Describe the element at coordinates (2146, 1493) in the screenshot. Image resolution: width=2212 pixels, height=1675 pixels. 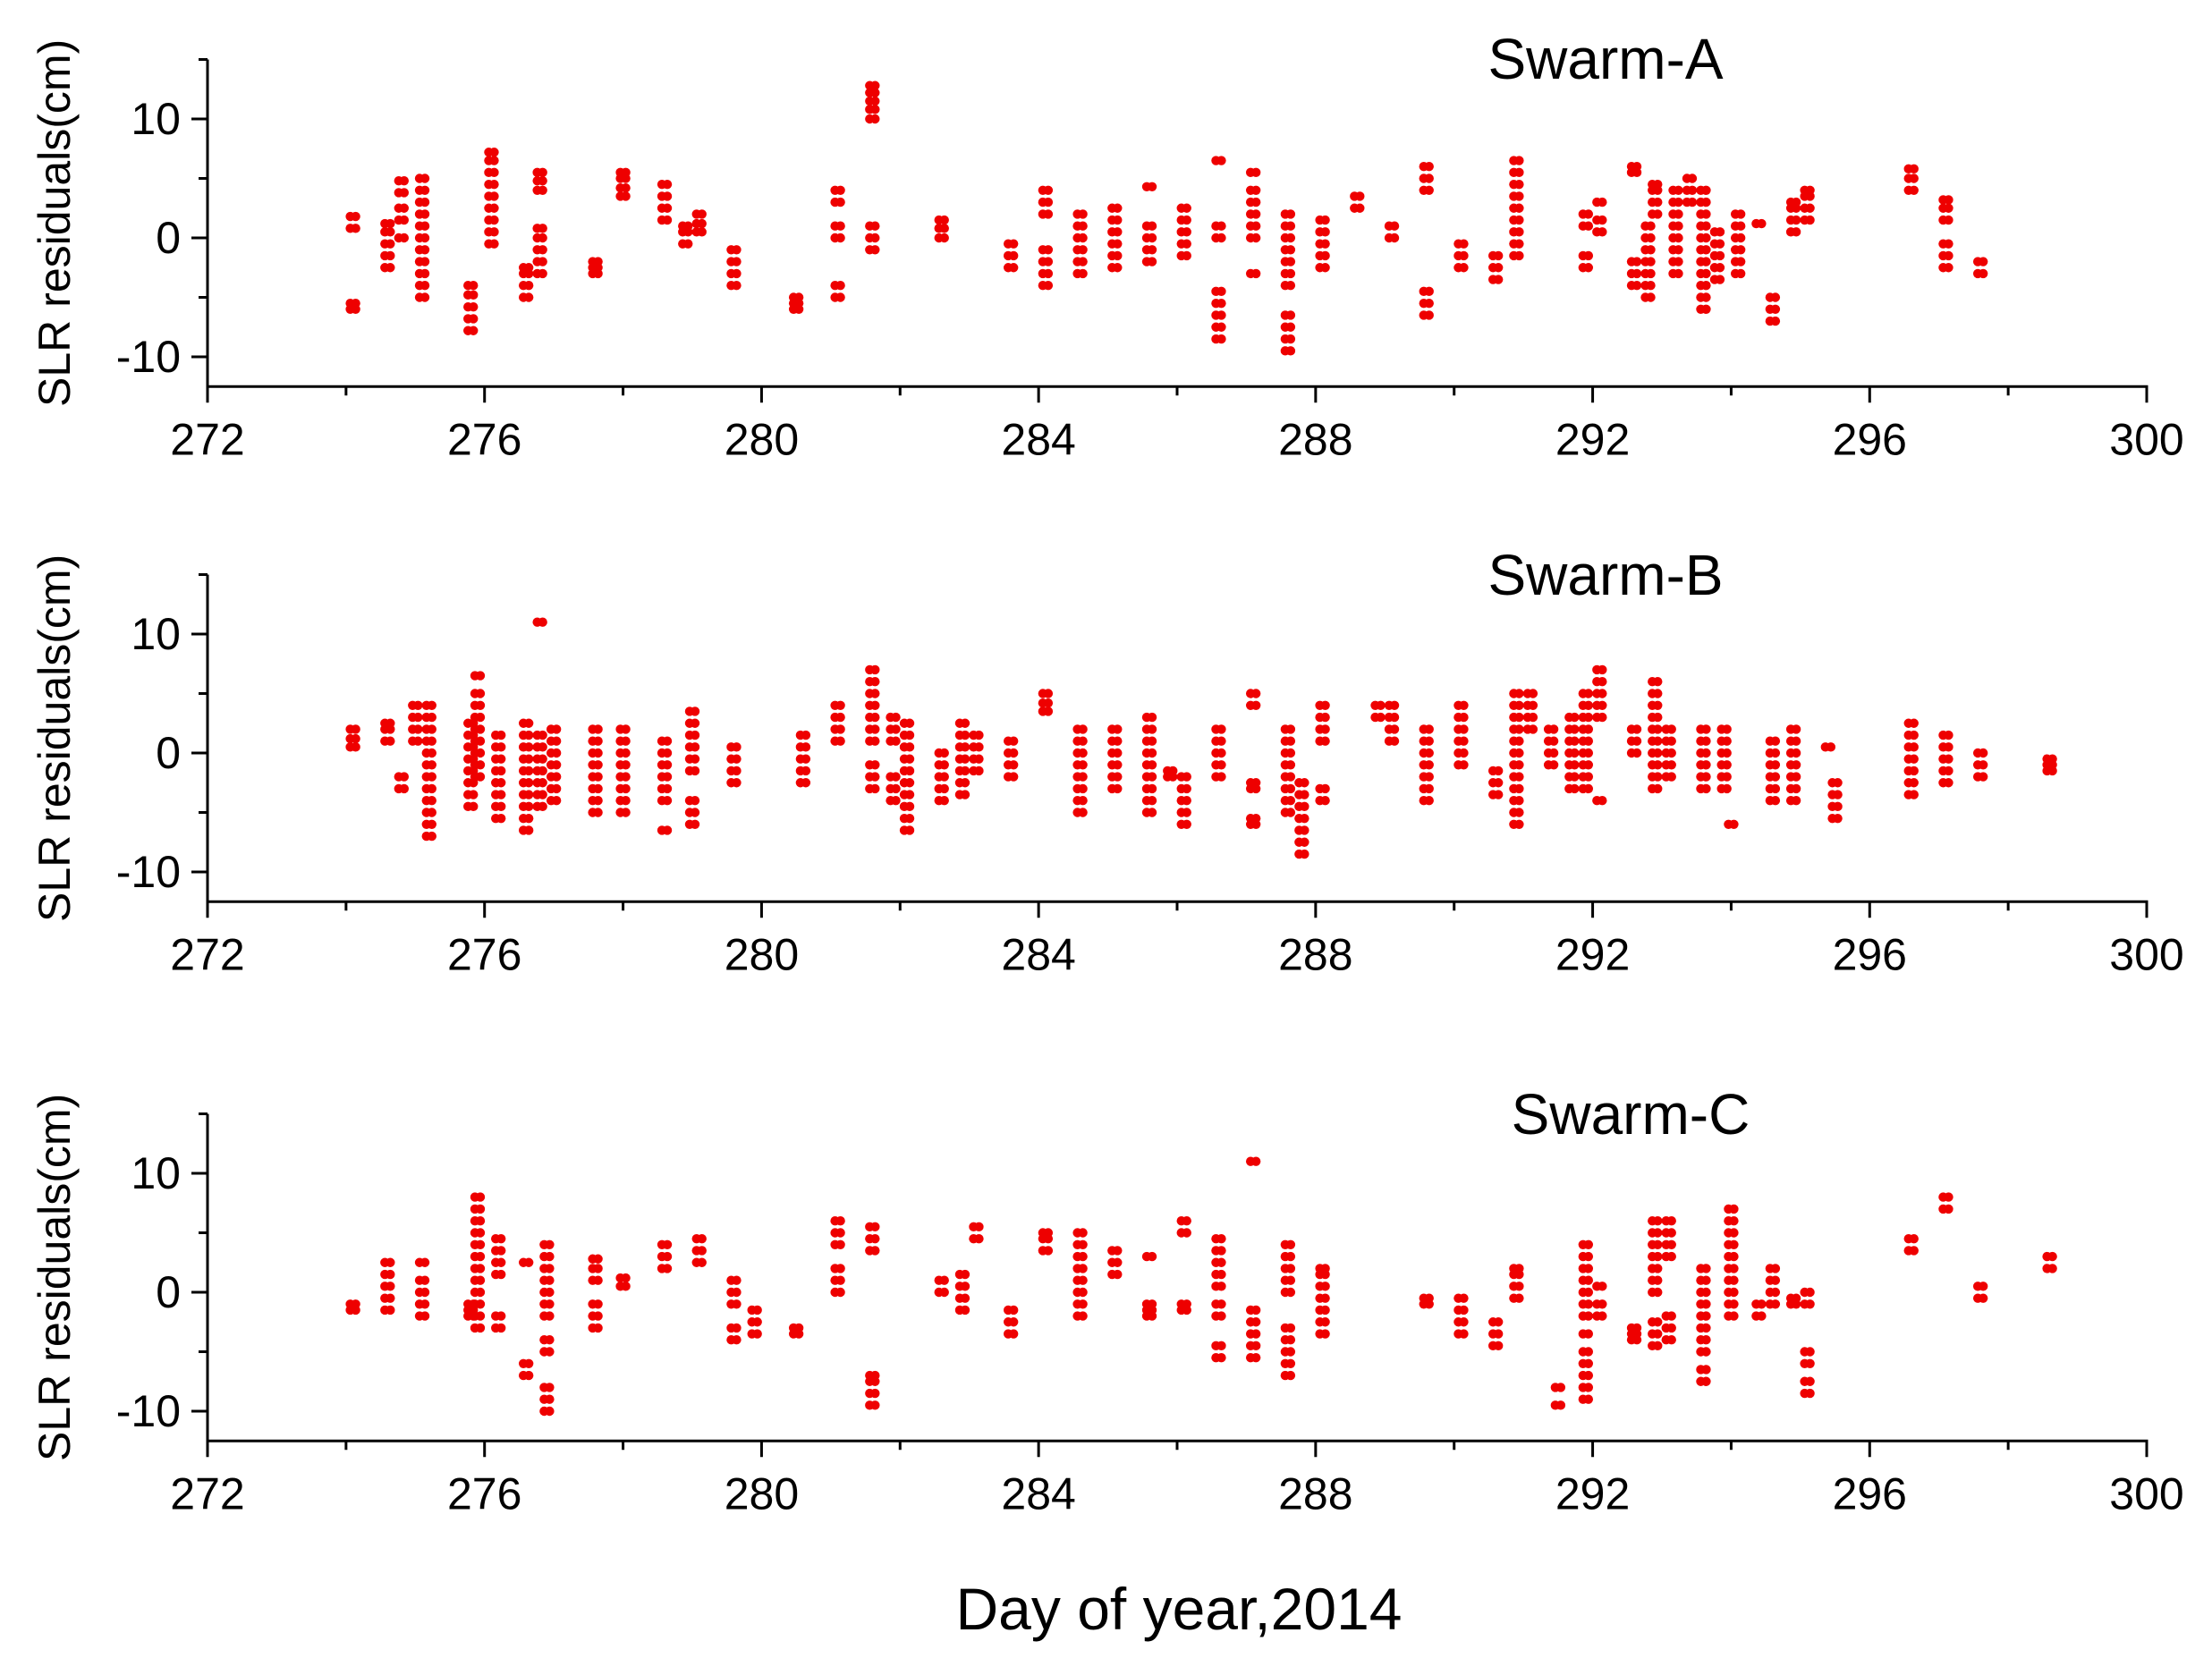
I see `x-tick-label: 300` at that location.